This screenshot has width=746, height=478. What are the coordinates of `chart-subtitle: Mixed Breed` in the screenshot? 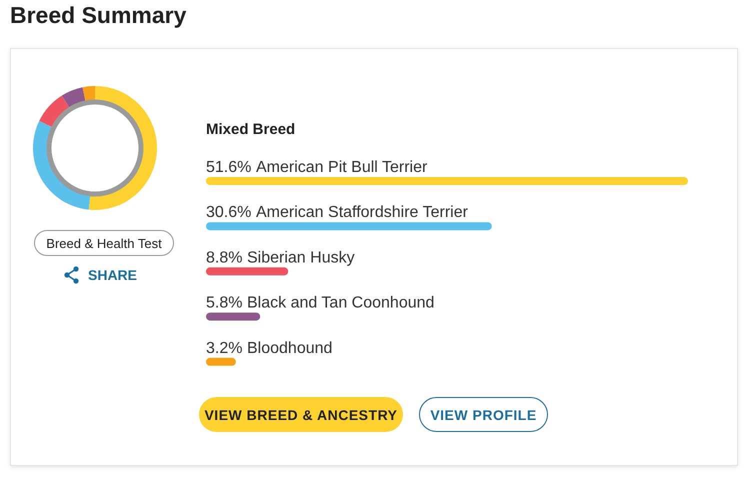 It's located at (251, 129).